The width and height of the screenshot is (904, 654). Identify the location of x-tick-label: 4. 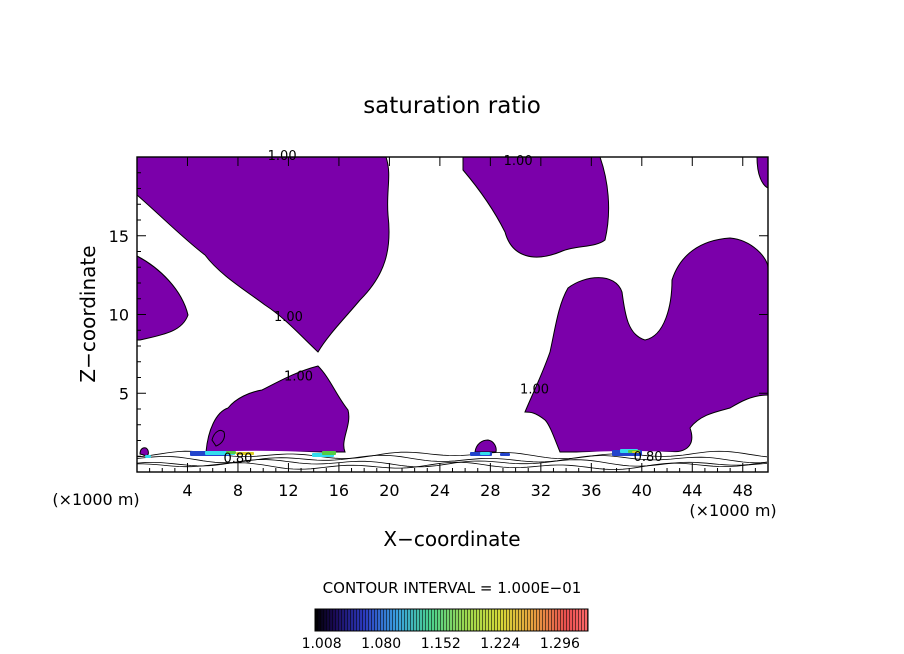
(187, 490).